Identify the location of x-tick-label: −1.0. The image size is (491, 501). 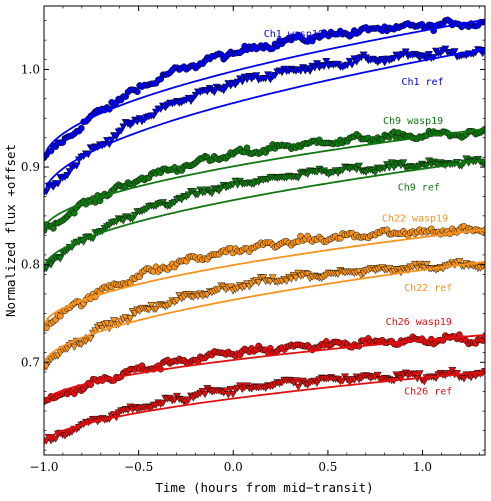
(43, 467).